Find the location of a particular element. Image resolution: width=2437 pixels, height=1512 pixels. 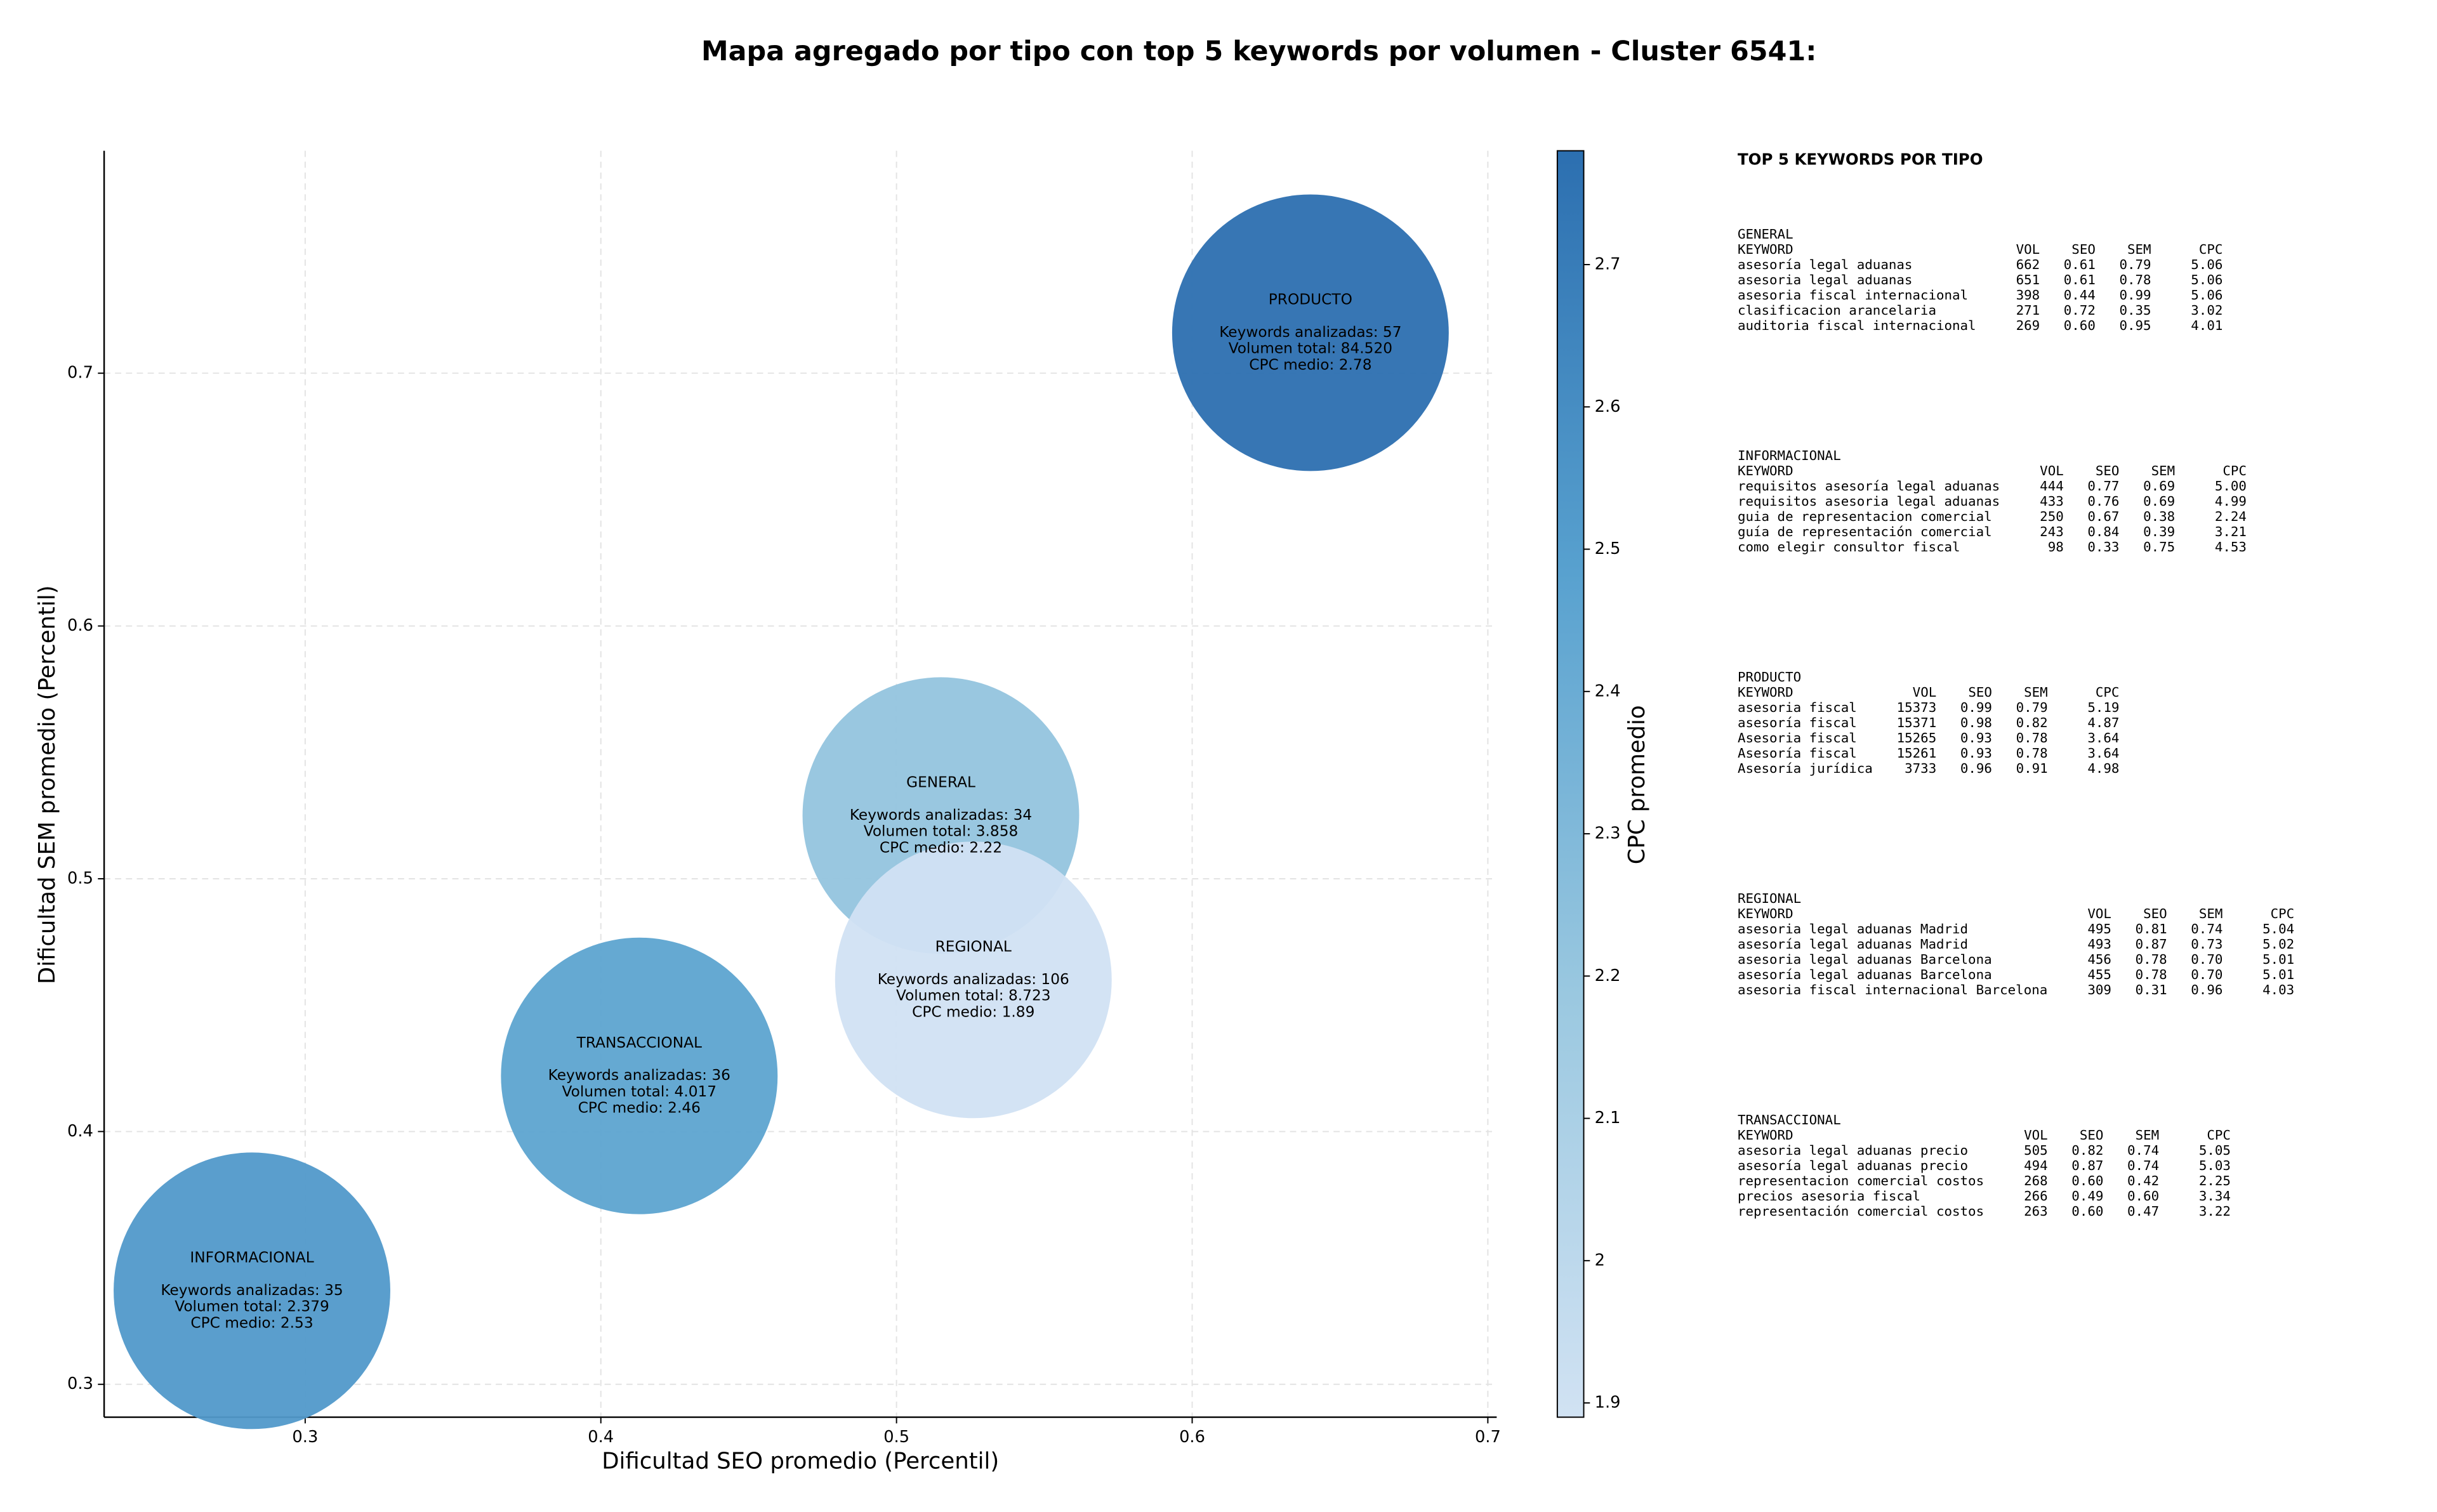

bubble-annotation: Keywords analizadas: 57 is located at coordinates (1310, 332).